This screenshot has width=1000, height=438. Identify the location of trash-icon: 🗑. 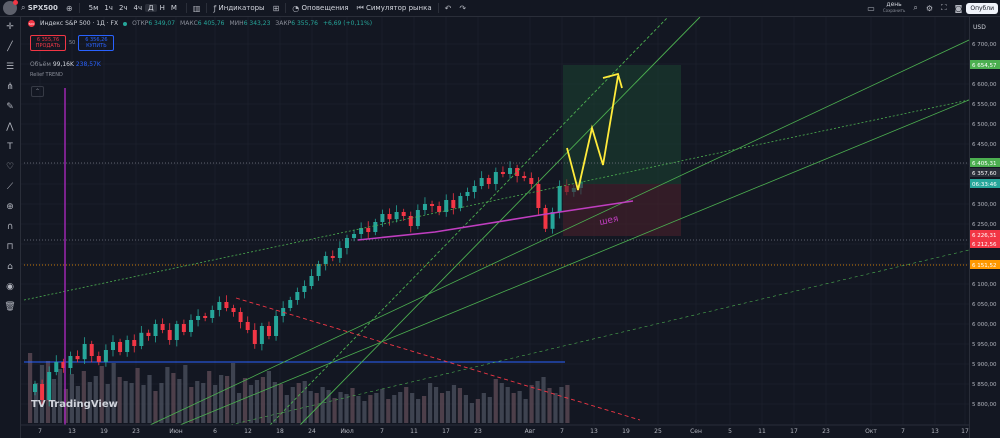
(10, 307).